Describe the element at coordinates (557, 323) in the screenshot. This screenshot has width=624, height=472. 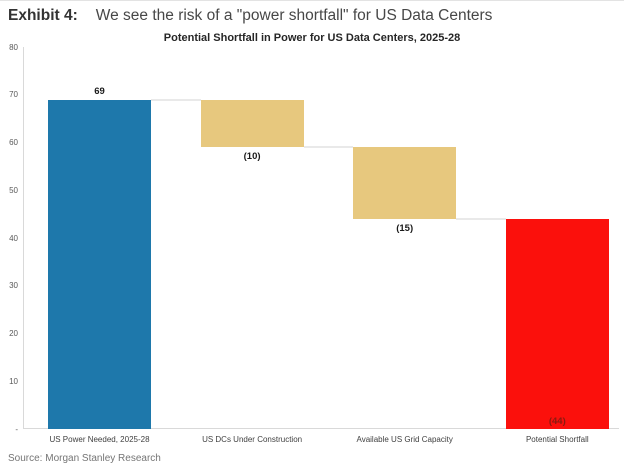
I see `bar-potential-shortfall` at that location.